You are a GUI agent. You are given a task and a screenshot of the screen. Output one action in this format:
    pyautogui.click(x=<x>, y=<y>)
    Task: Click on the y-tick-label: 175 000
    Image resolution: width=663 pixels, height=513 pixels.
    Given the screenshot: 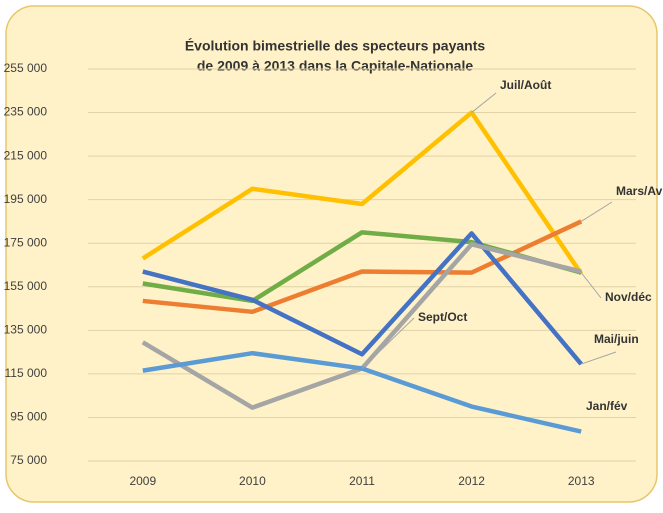 What is the action you would take?
    pyautogui.click(x=26, y=242)
    